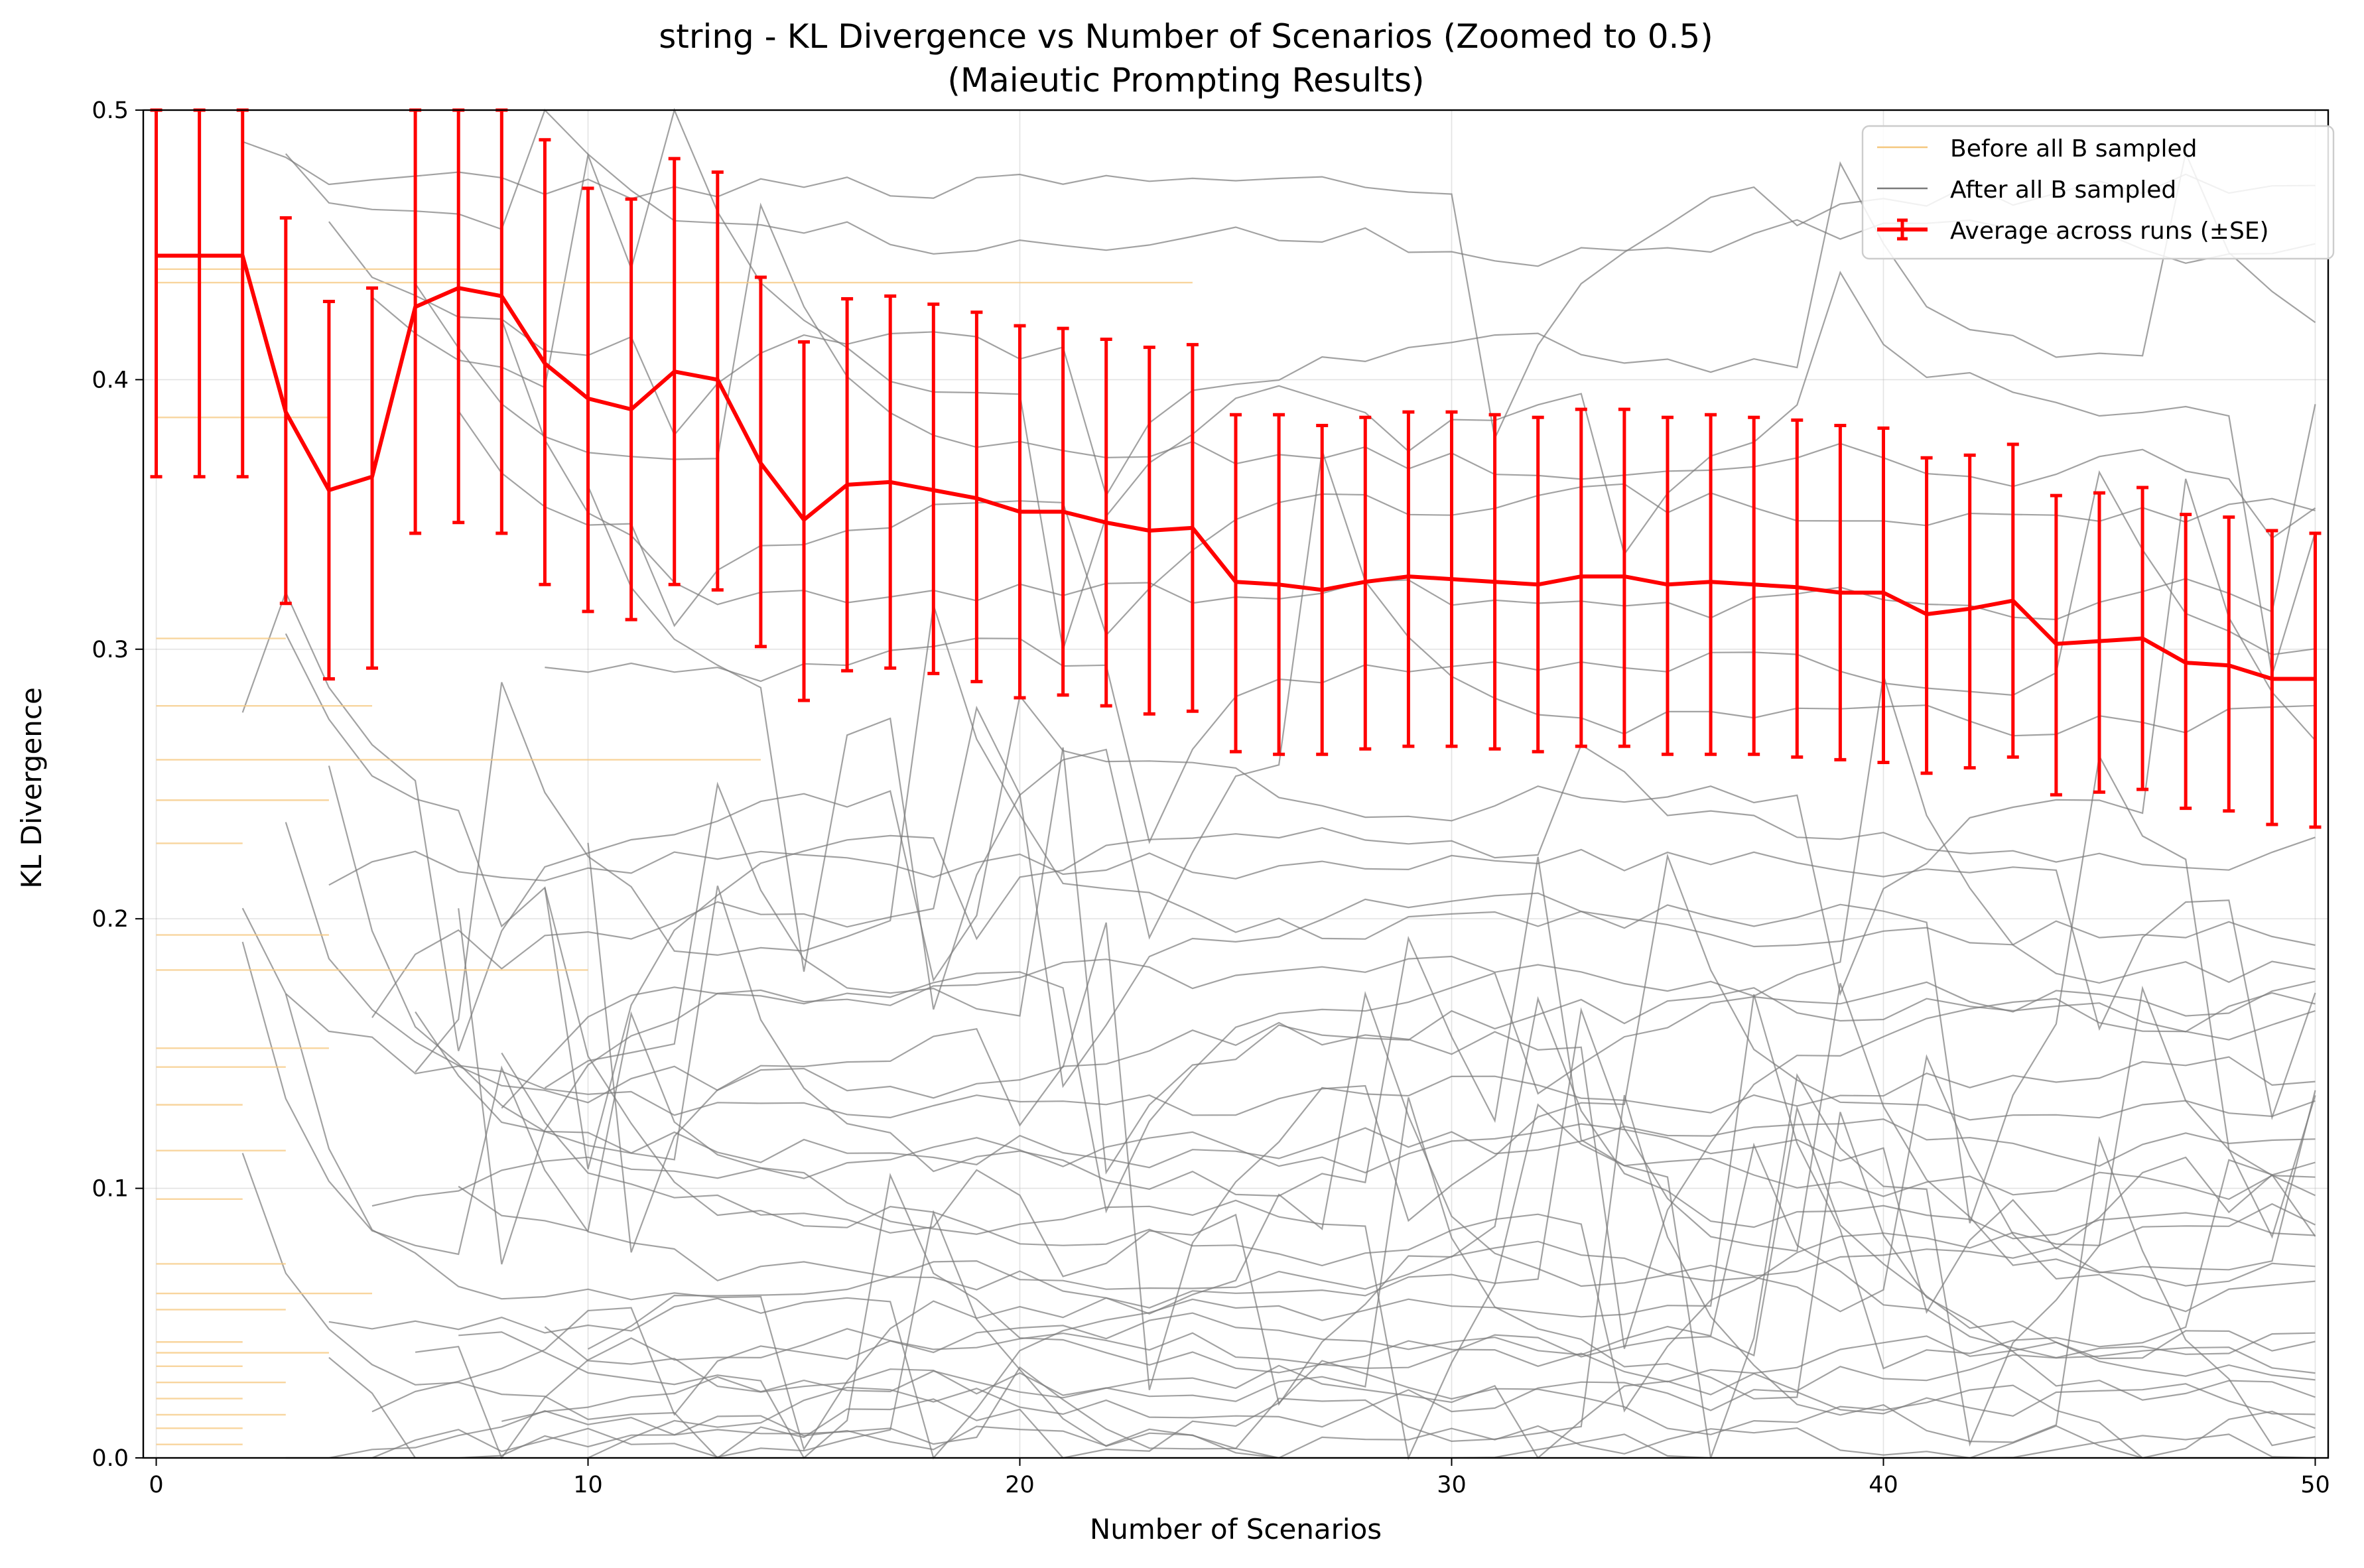  Describe the element at coordinates (1452, 1485) in the screenshot. I see `x-tick-label: 30` at that location.